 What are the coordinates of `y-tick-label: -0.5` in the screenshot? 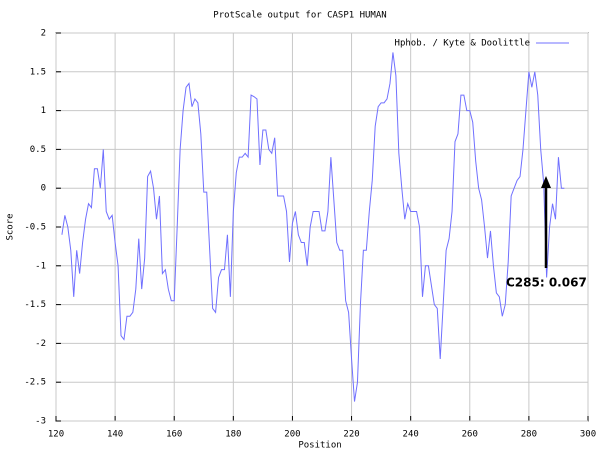 It's located at (35, 228).